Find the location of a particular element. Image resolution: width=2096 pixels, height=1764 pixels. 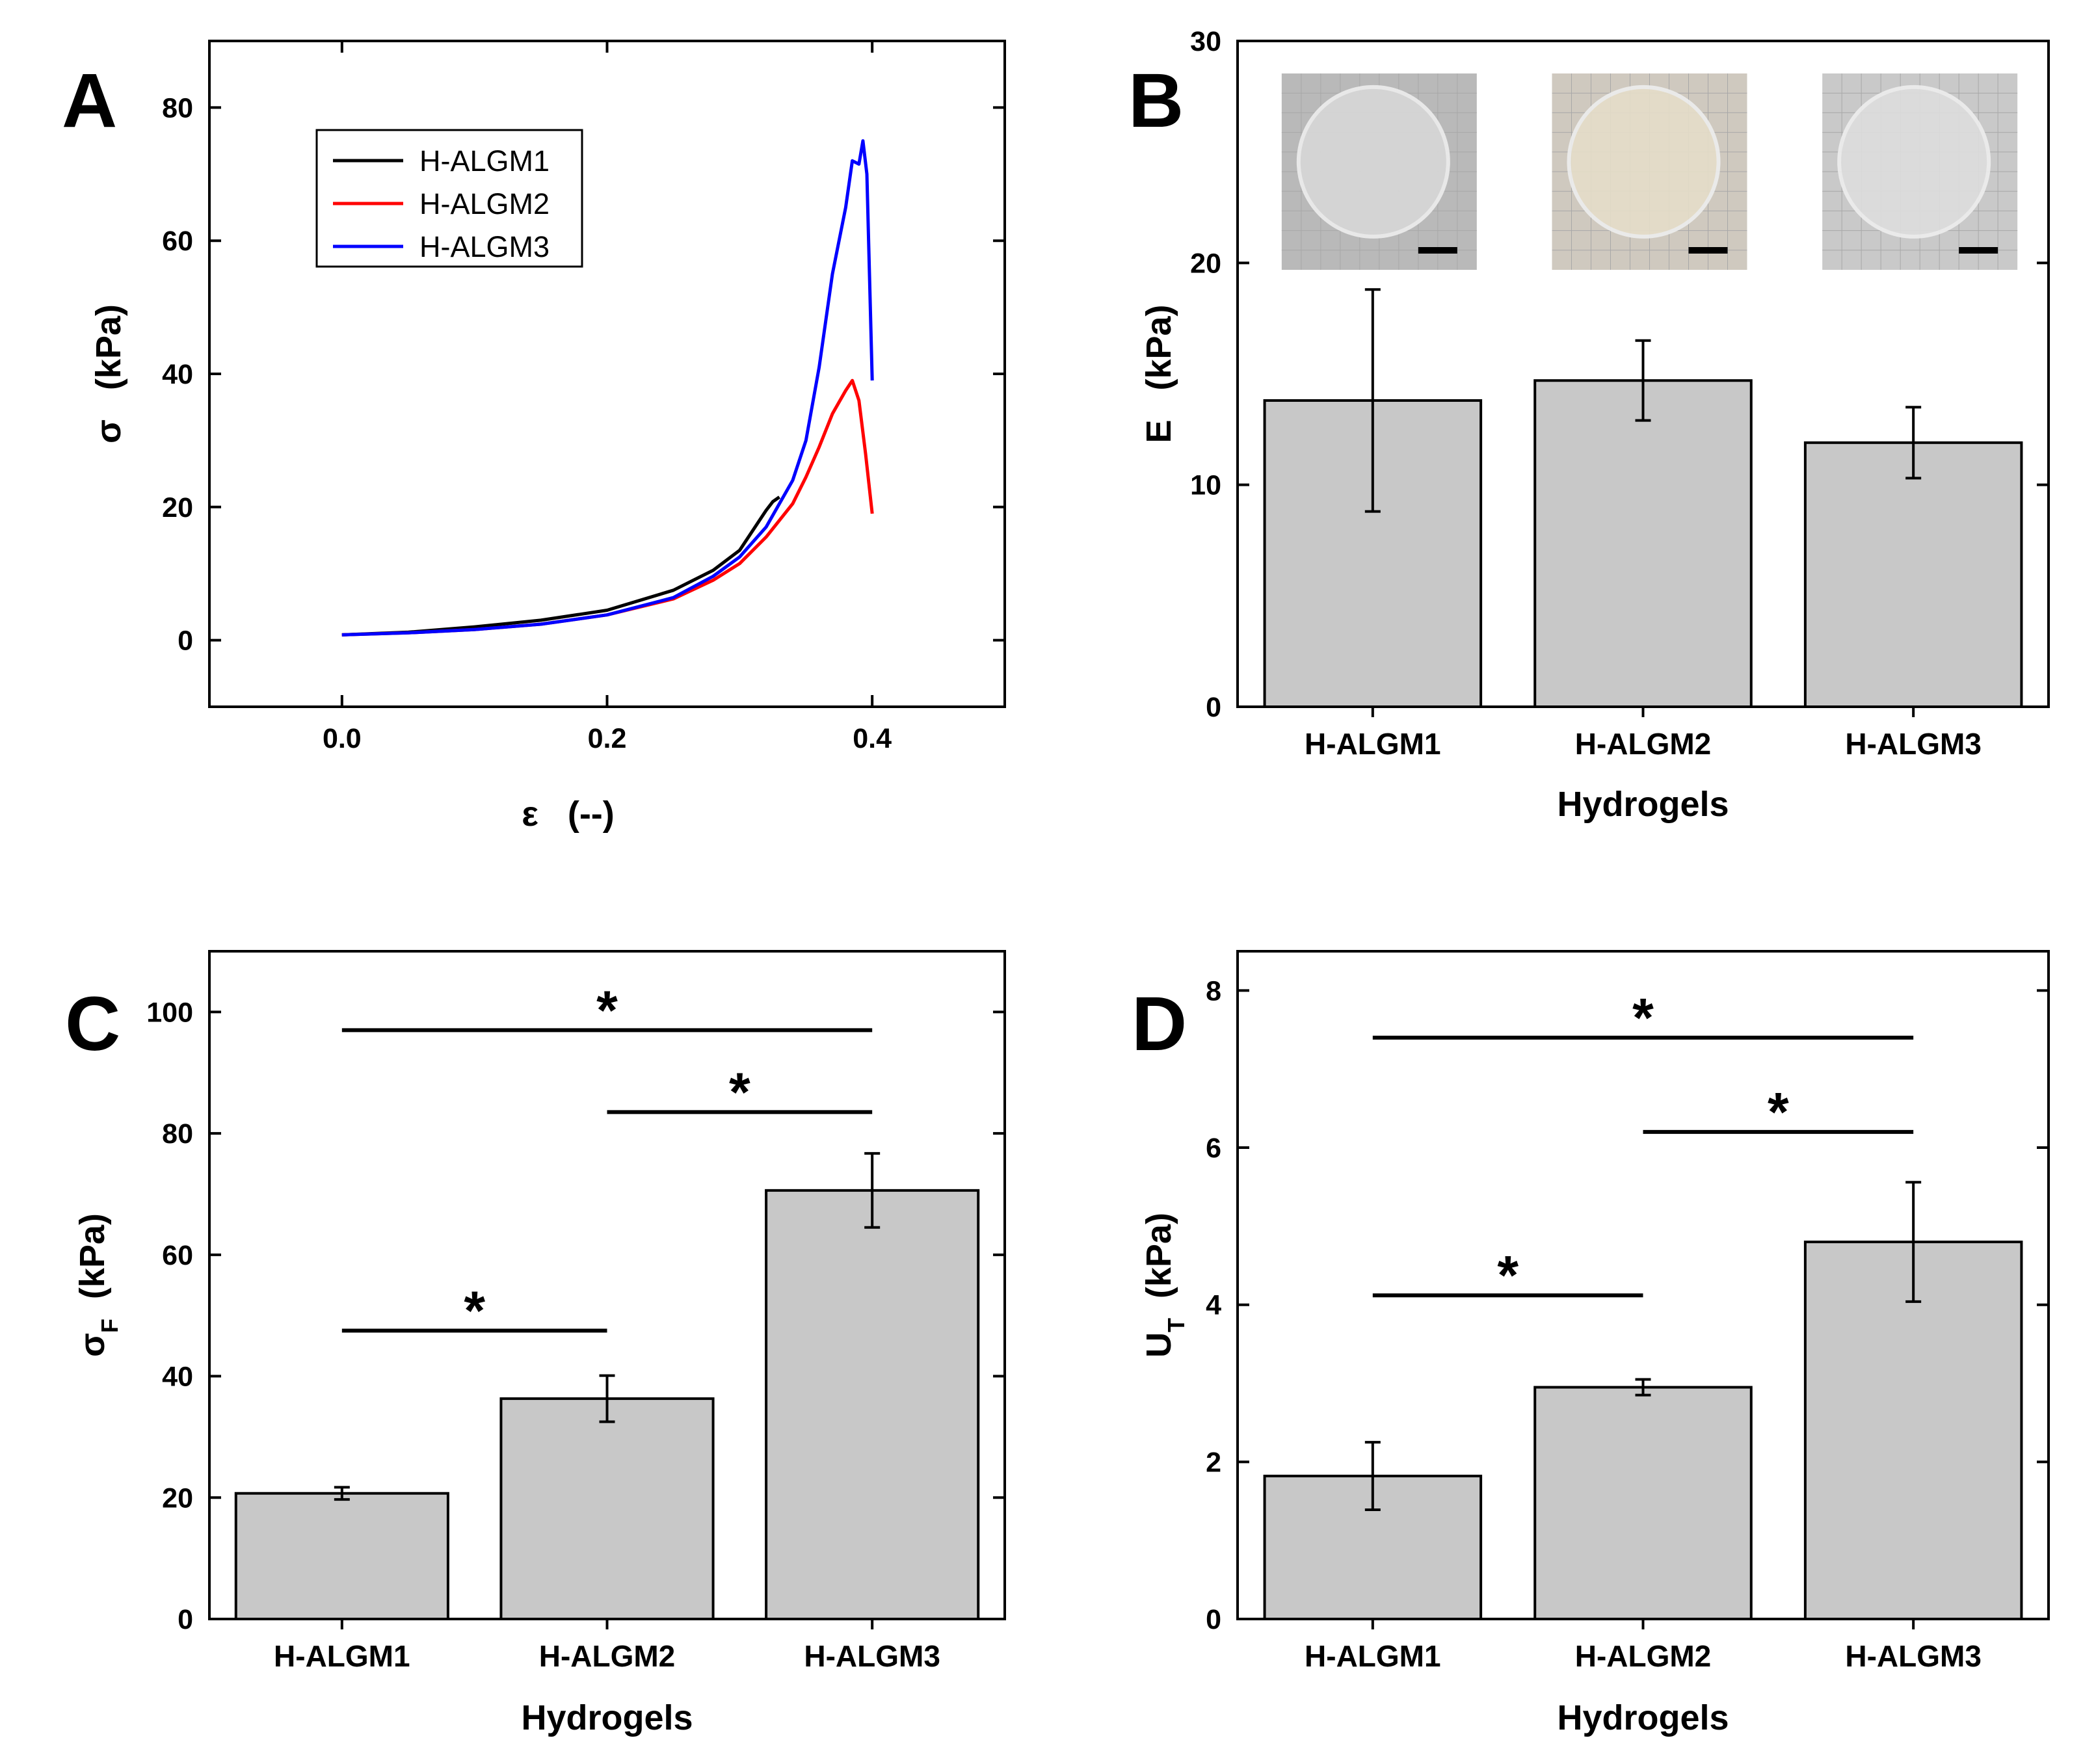

y-axis-symbol: U is located at coordinates (1158, 1345).